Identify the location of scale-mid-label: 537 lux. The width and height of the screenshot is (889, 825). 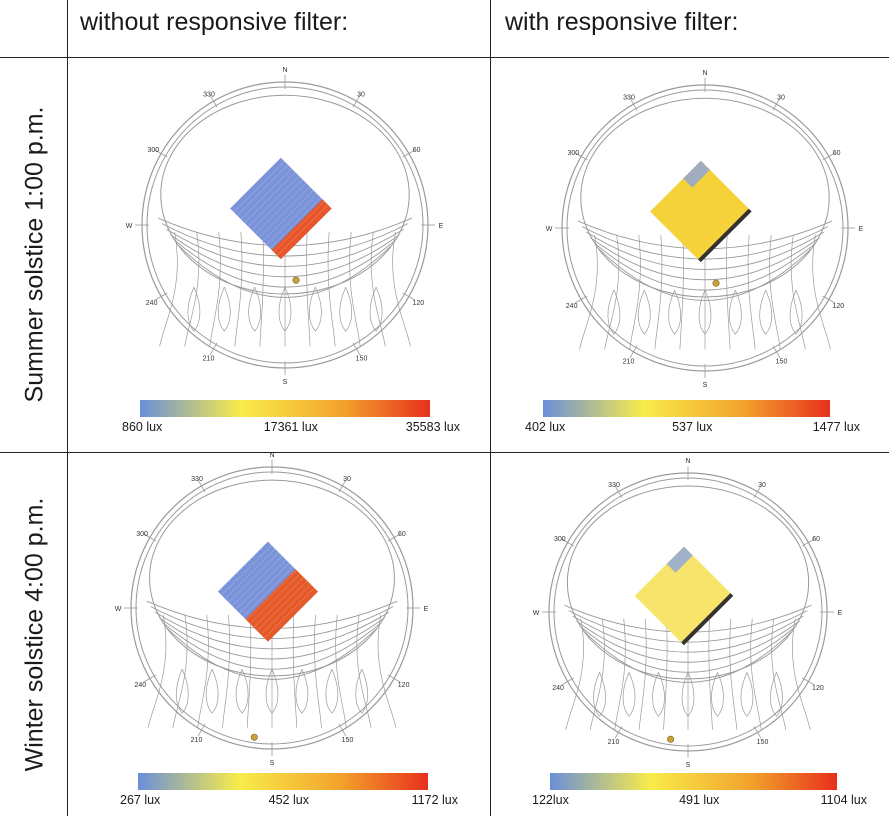
(692, 427).